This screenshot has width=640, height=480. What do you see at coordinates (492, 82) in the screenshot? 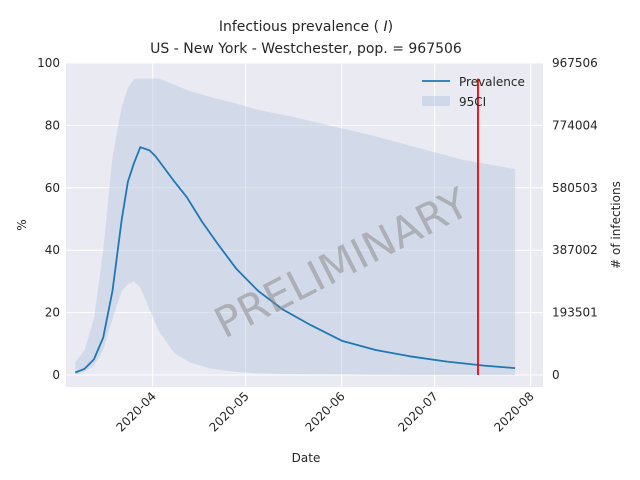
I see `legend-prevalence-label: Prevalence` at bounding box center [492, 82].